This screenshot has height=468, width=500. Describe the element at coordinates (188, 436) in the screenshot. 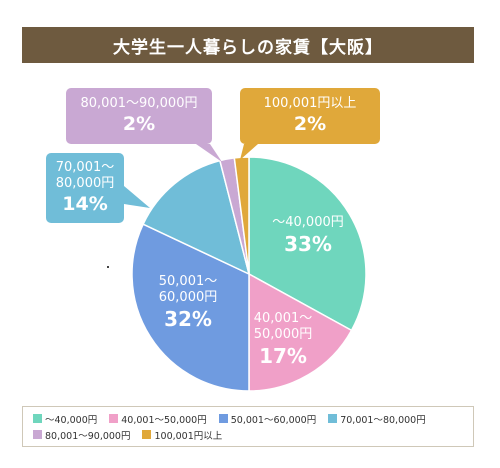

I see `legend-label: 100,001円以上` at that location.